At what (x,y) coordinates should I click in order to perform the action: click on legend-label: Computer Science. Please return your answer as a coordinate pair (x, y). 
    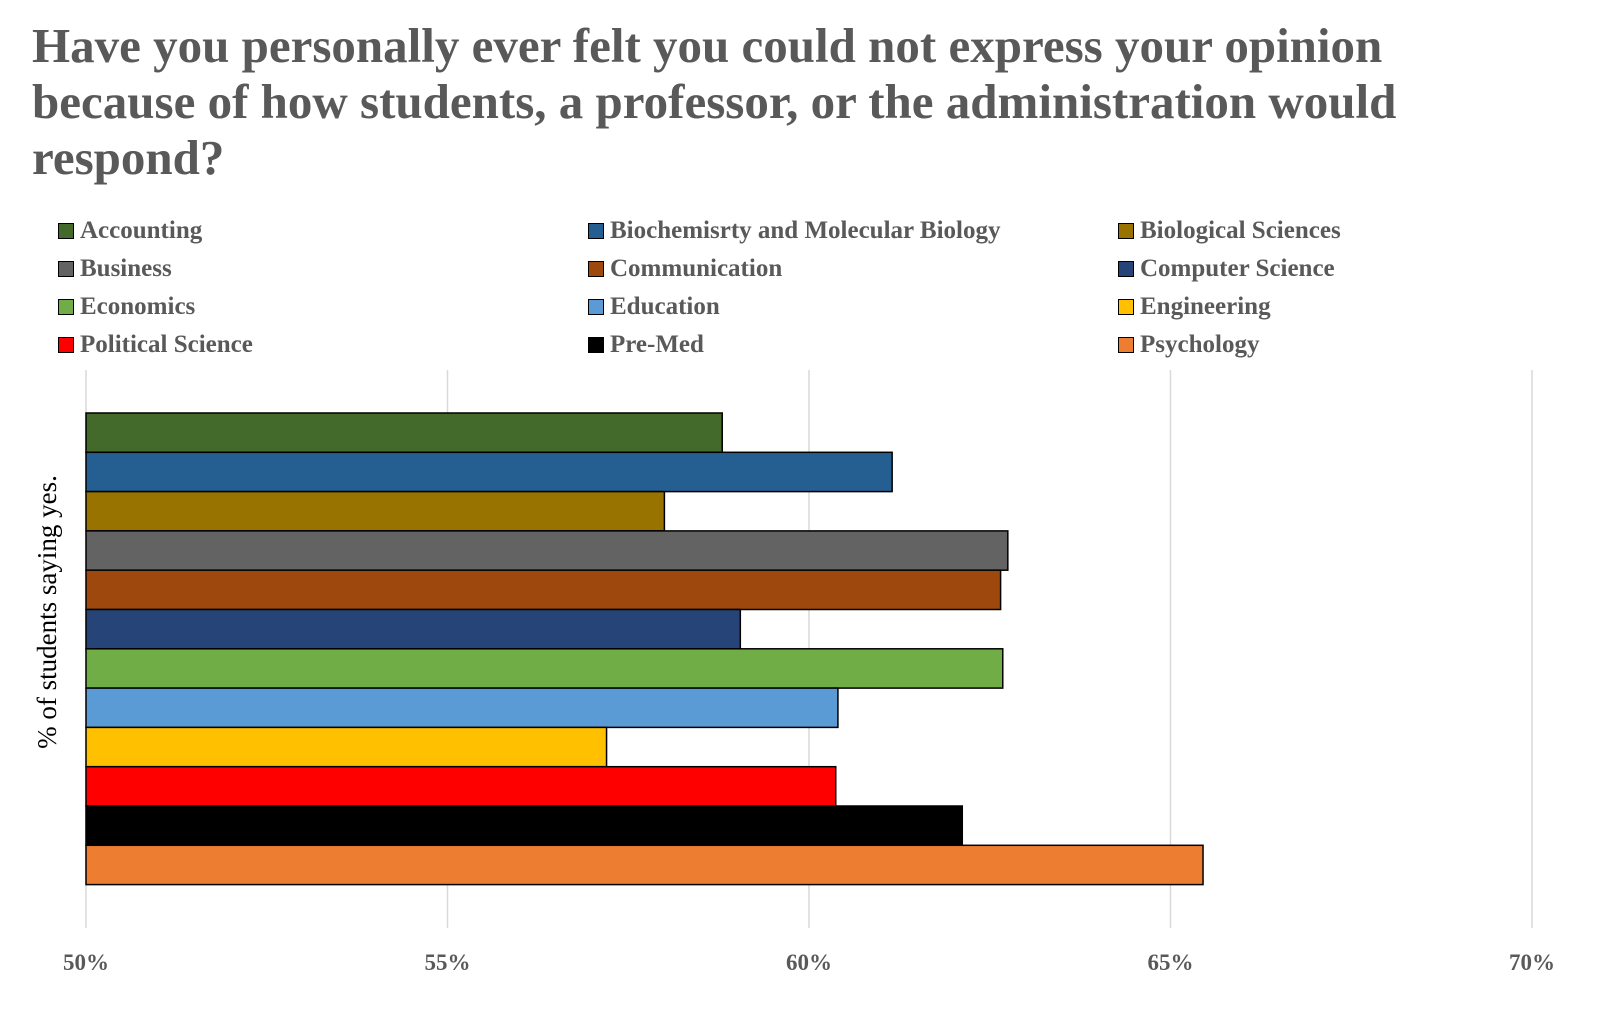
    Looking at the image, I should click on (1237, 268).